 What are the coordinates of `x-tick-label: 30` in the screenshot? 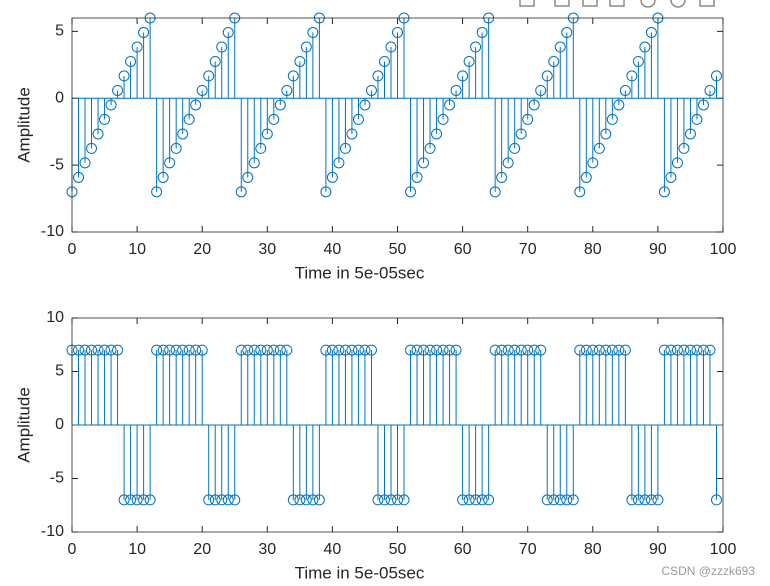 It's located at (267, 249).